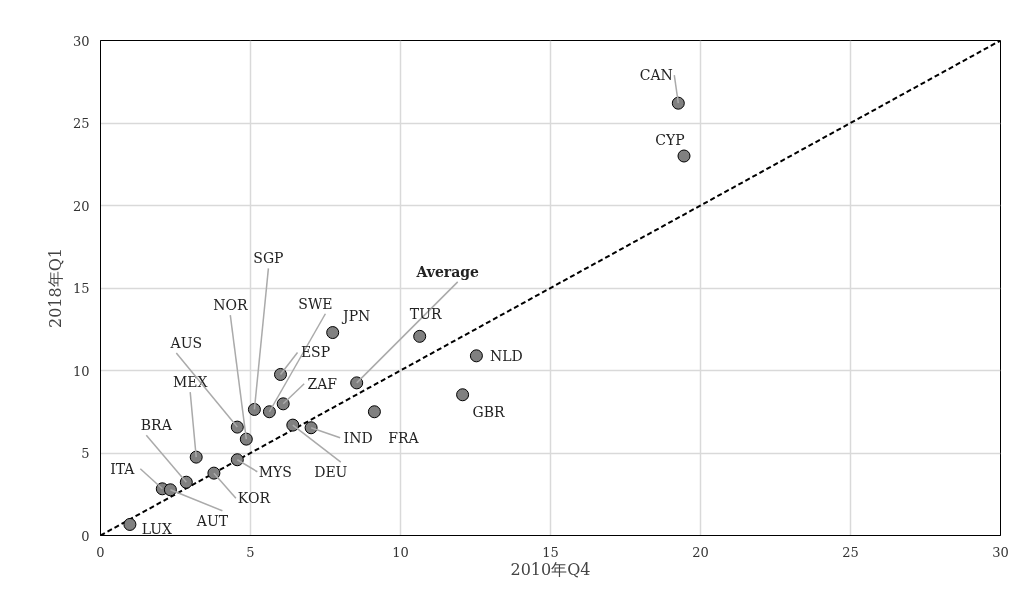  What do you see at coordinates (358, 437) in the screenshot?
I see `annotation: IND` at bounding box center [358, 437].